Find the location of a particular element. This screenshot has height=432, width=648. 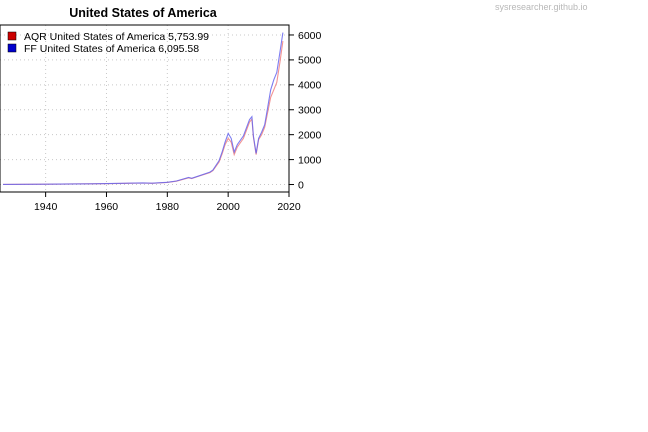

y-tick-label: 3000 is located at coordinates (310, 111).